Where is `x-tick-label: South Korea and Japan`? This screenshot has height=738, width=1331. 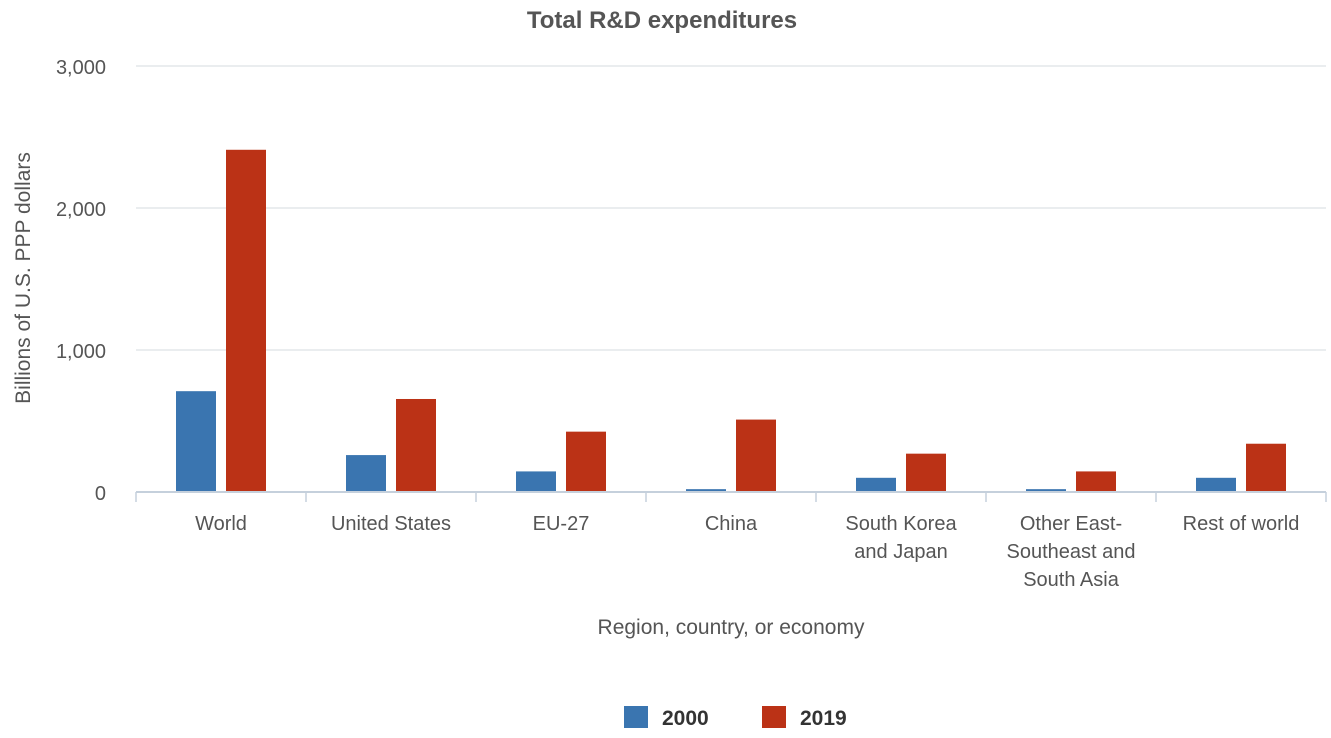 x-tick-label: South Korea and Japan is located at coordinates (901, 538).